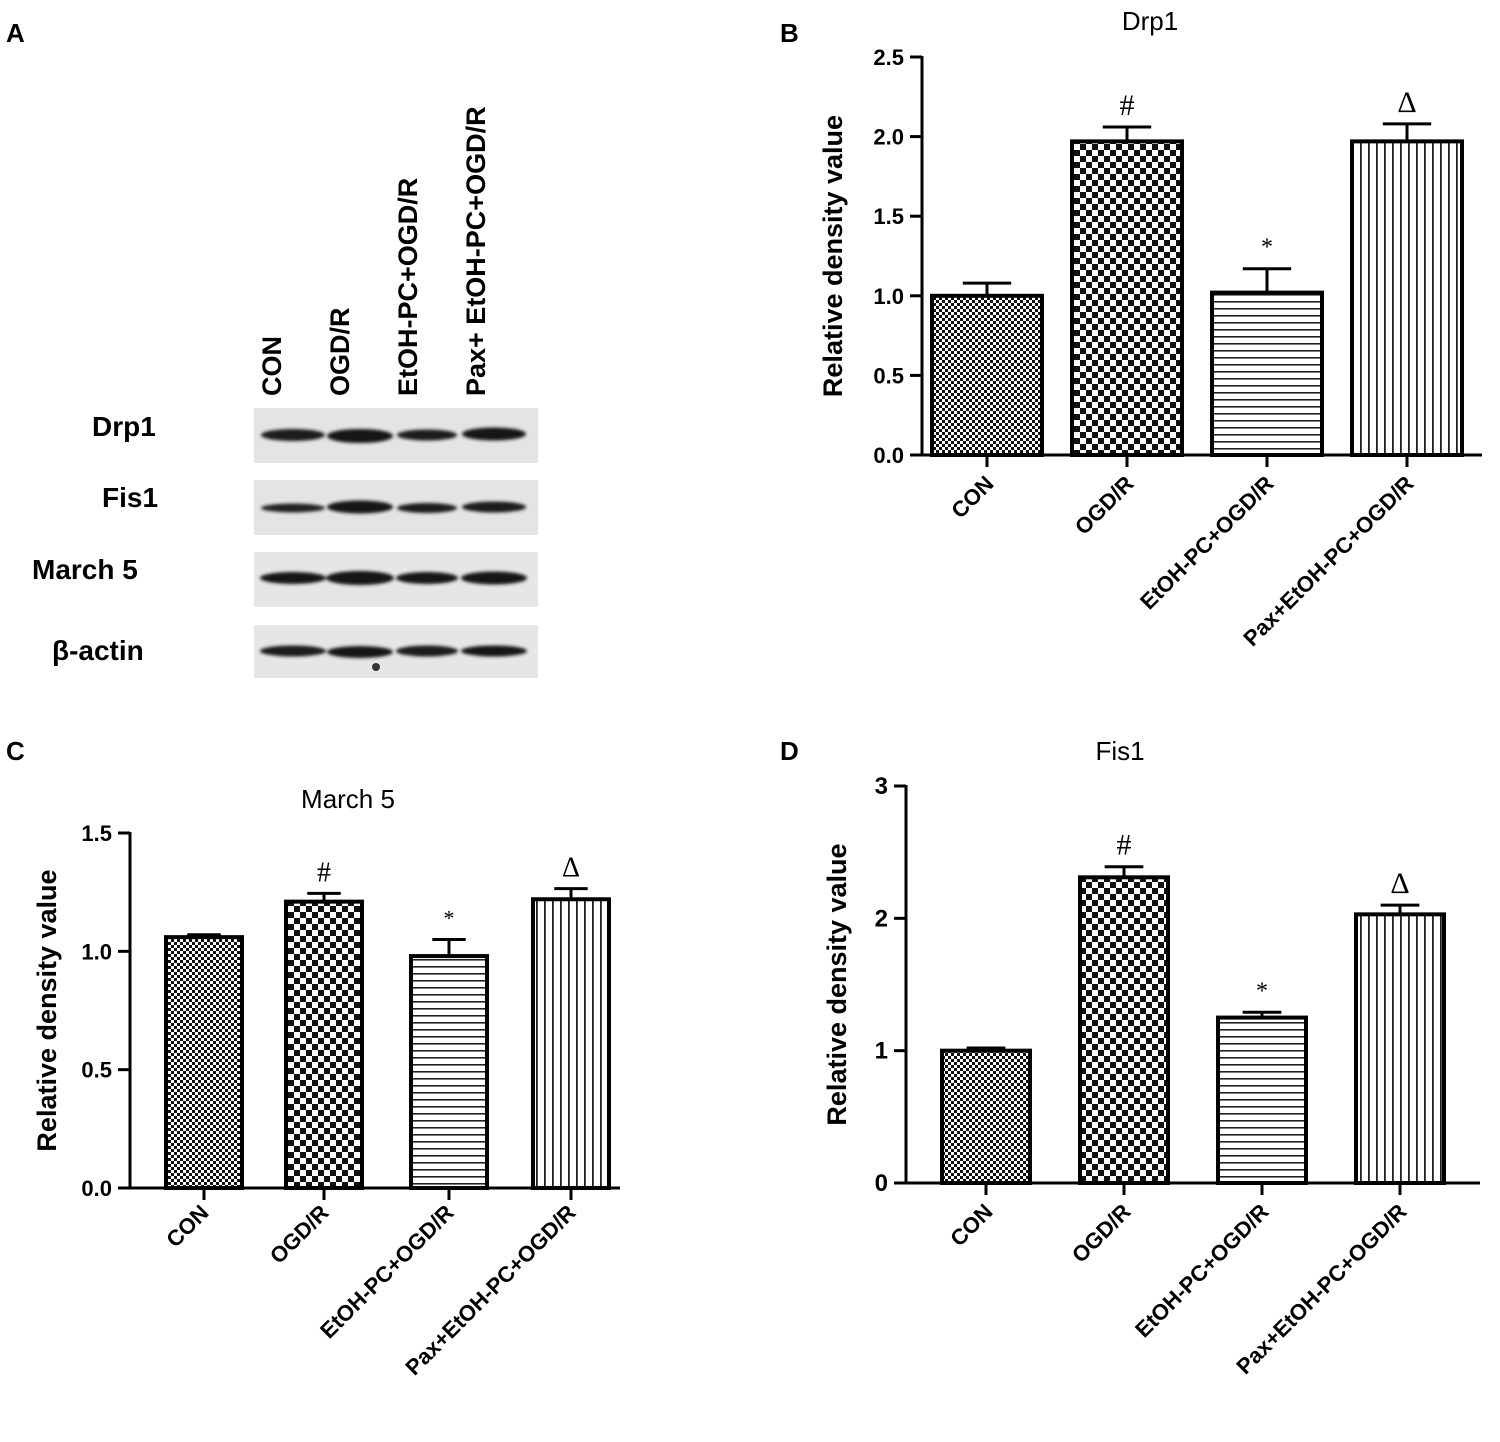 The height and width of the screenshot is (1442, 1500). I want to click on y-tick-label: 0, so click(881, 1183).